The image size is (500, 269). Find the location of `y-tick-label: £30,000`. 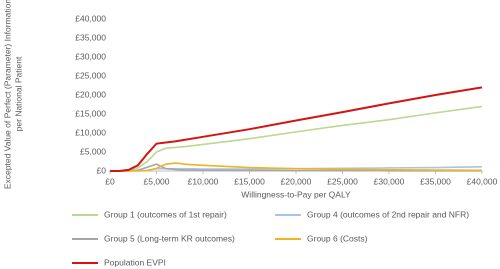

y-tick-label: £30,000 is located at coordinates (90, 56).